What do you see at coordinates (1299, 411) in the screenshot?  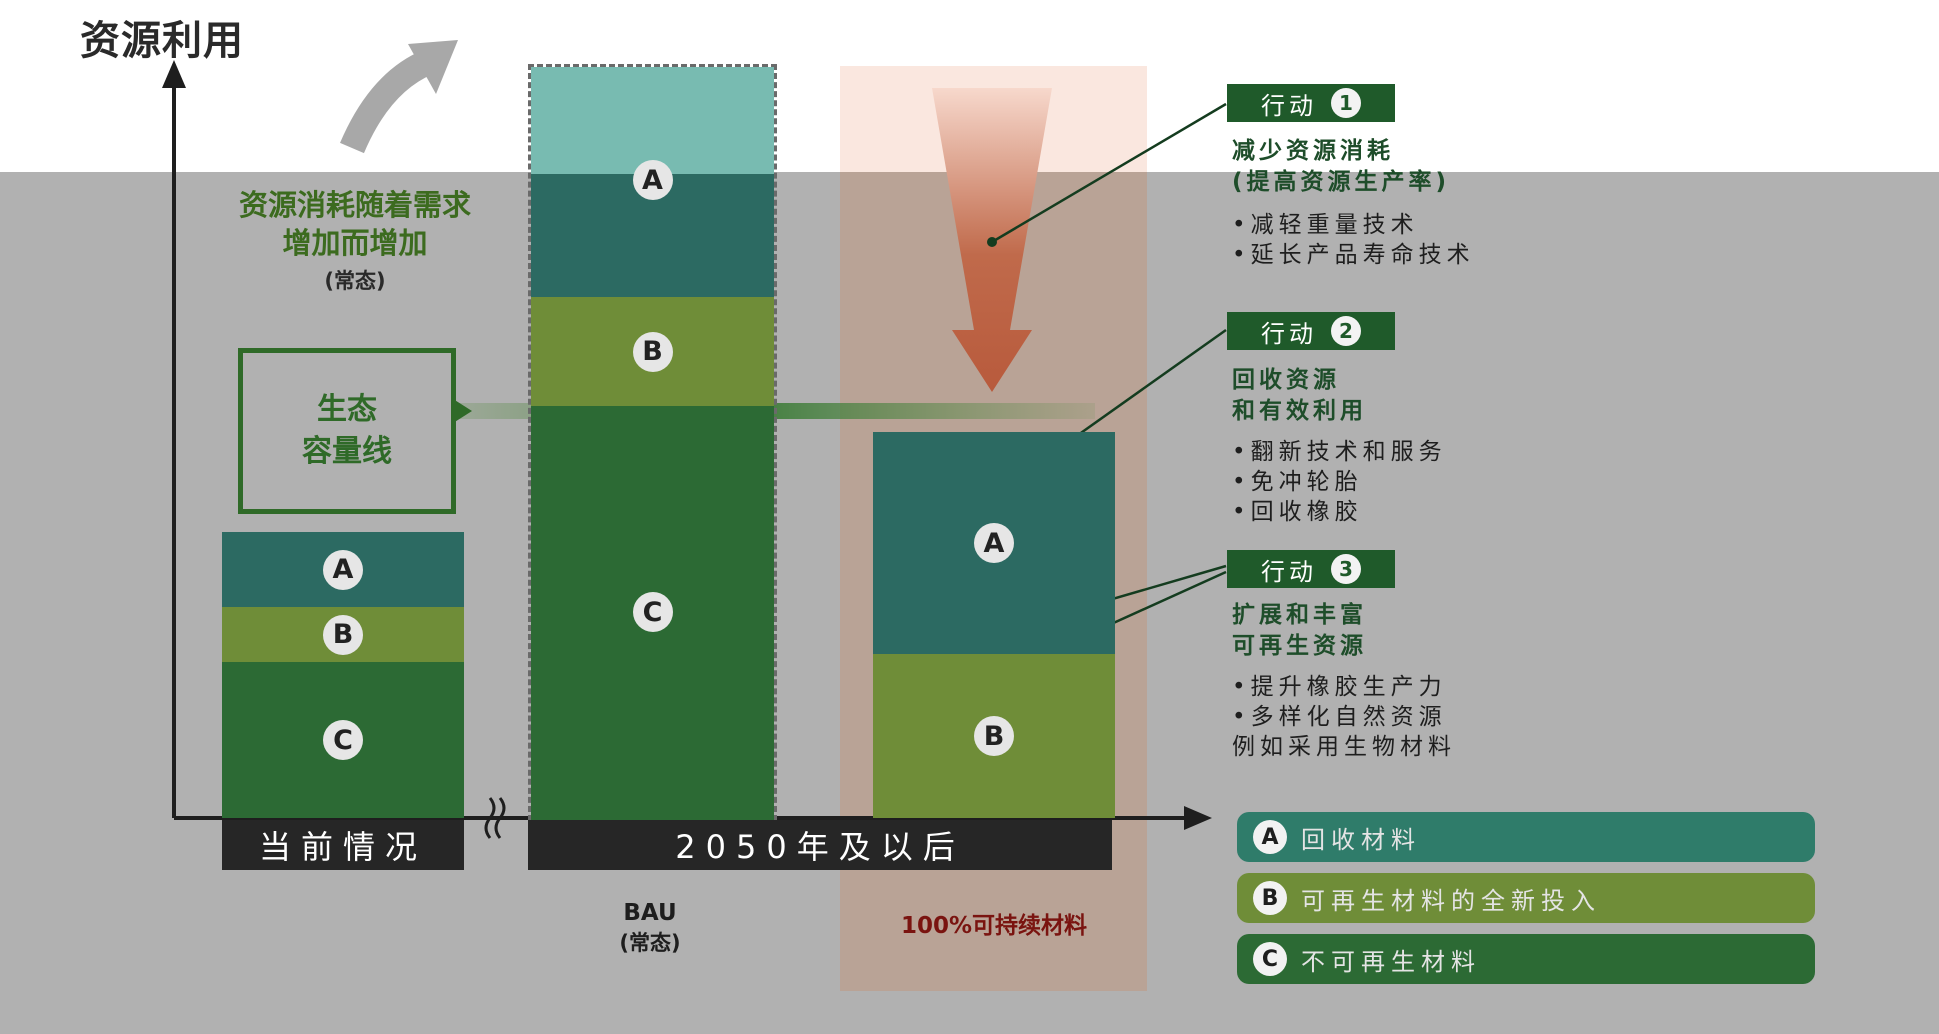 I see `action-2-title-2: 和有效利用` at bounding box center [1299, 411].